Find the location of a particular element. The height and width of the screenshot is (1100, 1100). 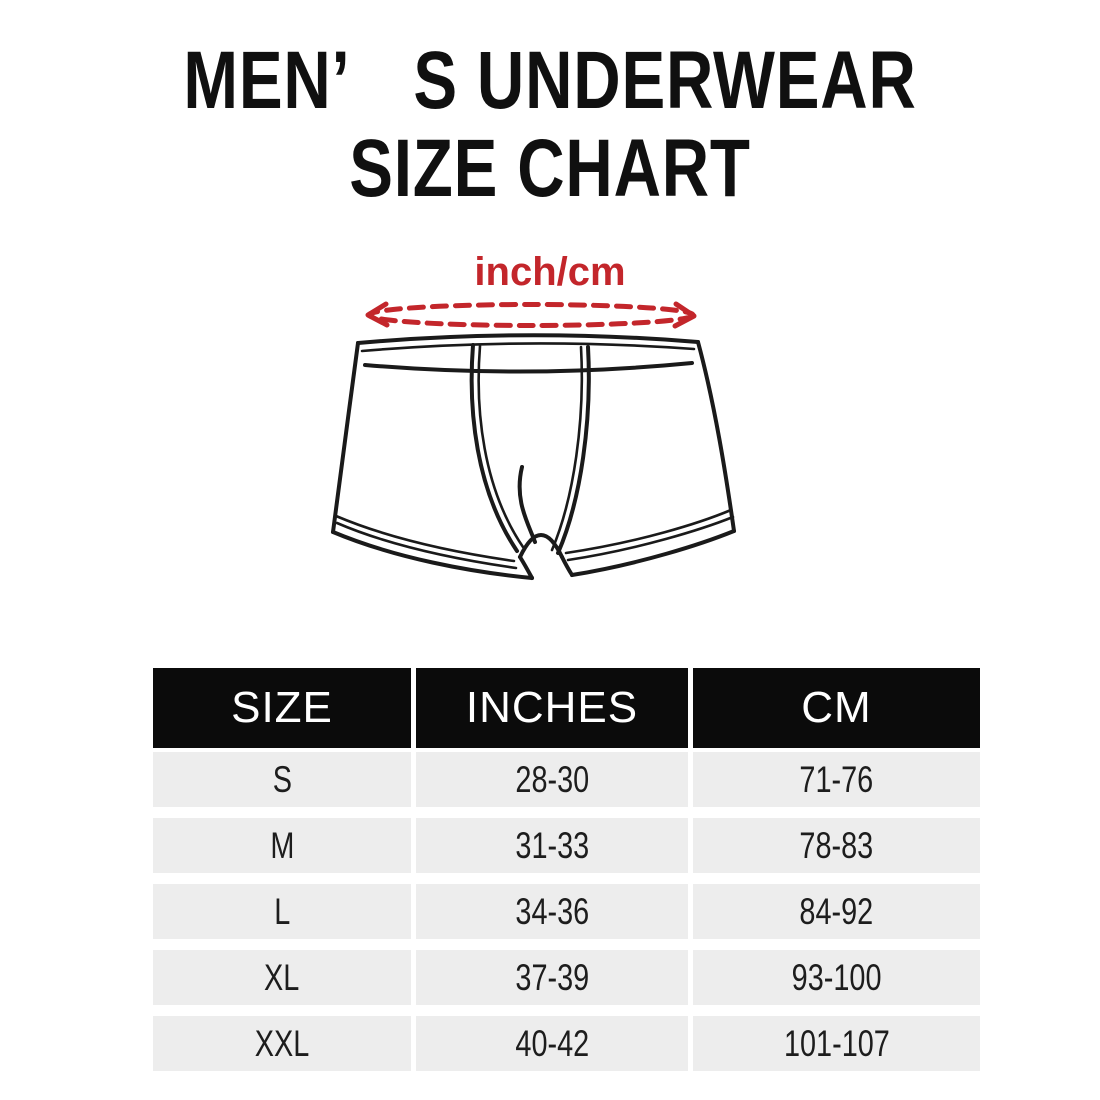

cell-text: 28-30 is located at coordinates (552, 779).